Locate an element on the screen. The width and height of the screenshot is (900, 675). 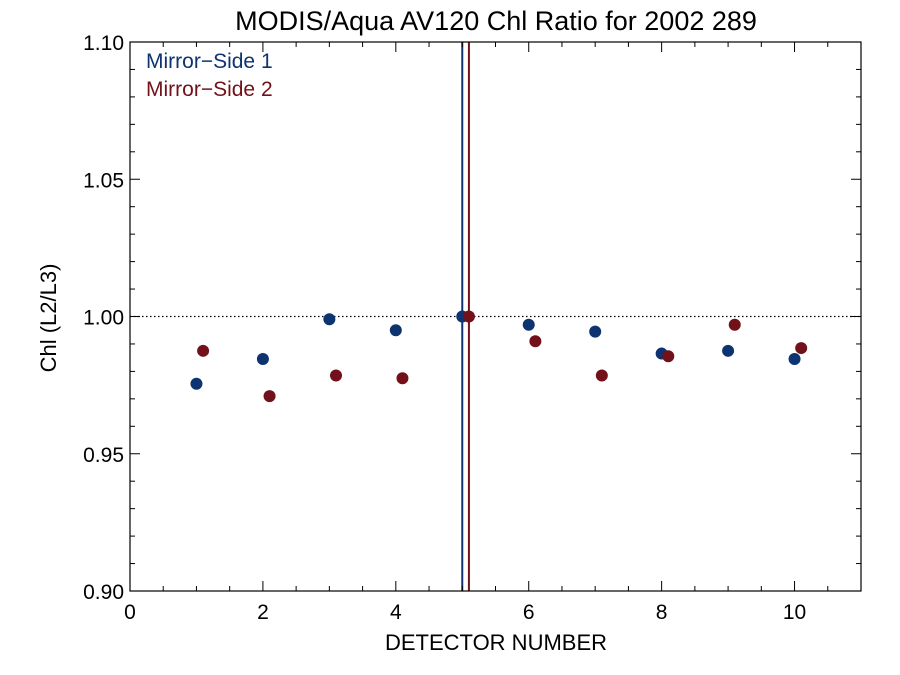
chart-title: MODIS/Aqua AV120 Chl Ratio for 2002 289 is located at coordinates (496, 21).